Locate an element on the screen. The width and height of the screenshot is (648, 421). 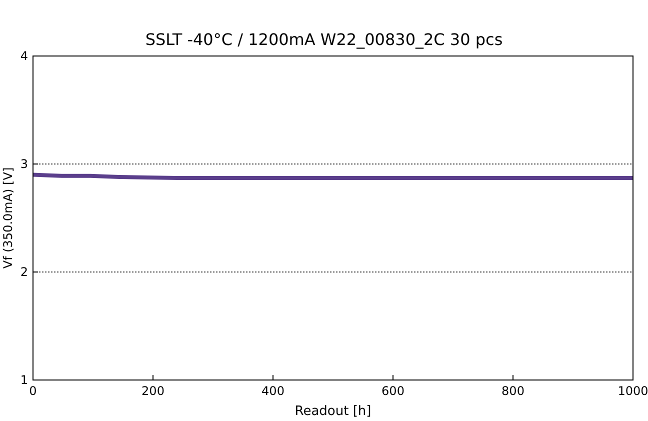
x-tick-label: 1000 is located at coordinates (633, 391).